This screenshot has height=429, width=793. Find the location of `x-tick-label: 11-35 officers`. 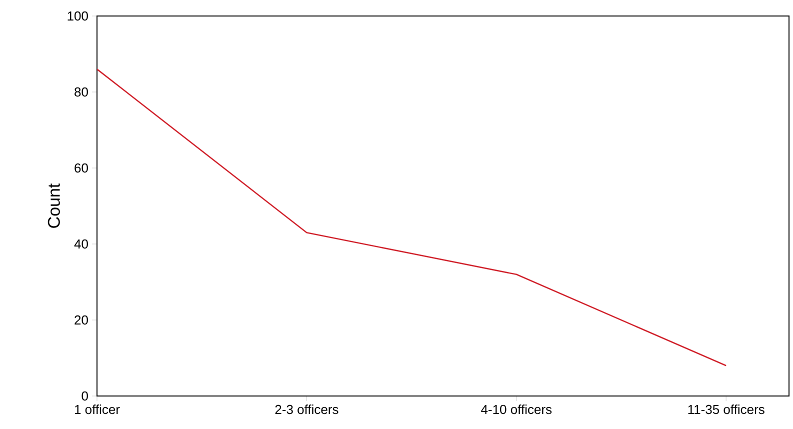

x-tick-label: 11-35 officers is located at coordinates (726, 409).